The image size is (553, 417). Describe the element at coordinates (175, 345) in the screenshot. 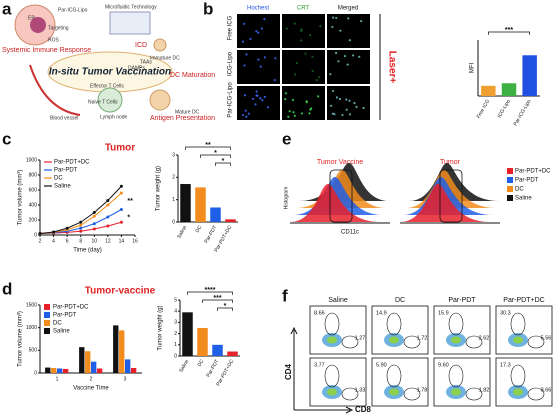

I see `y-tick-label: 1` at that location.